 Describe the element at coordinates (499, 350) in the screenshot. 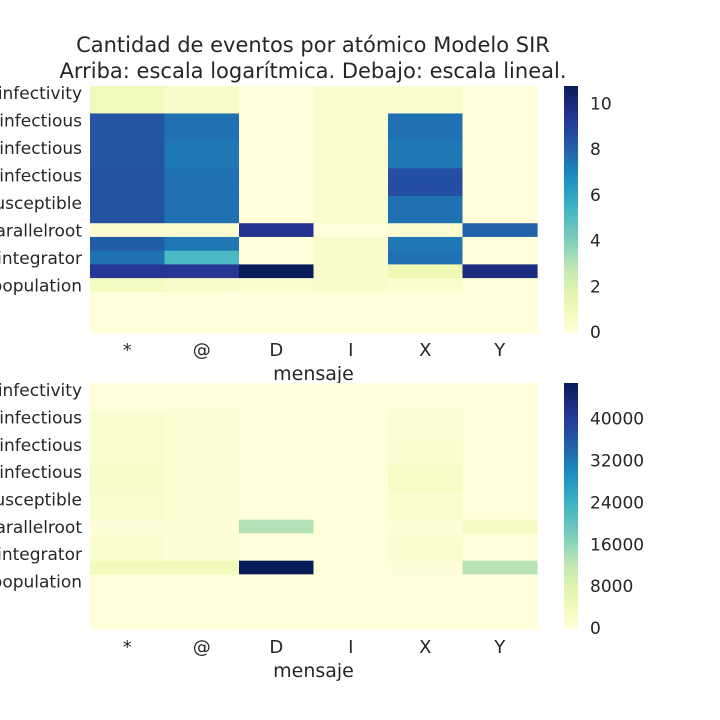

I see `x-tick-label: Y` at that location.